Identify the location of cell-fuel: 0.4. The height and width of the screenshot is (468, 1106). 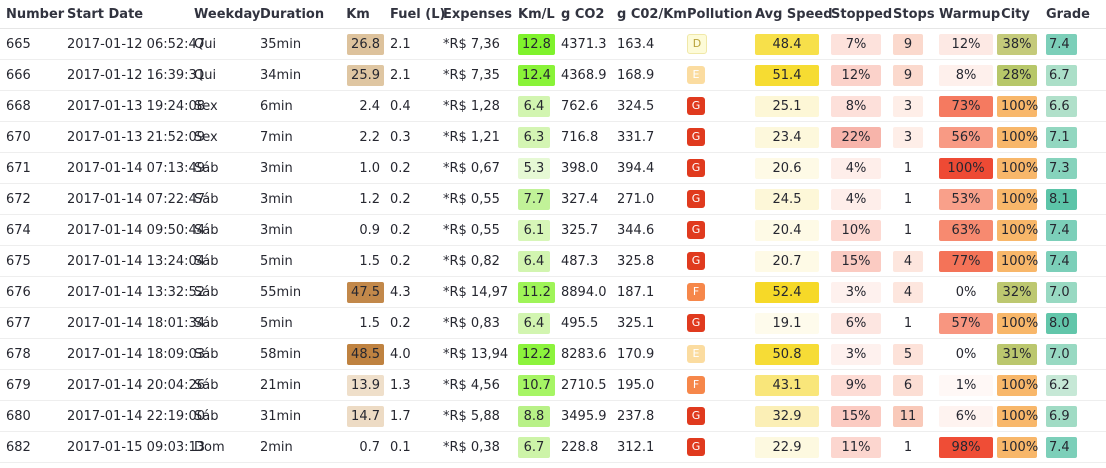
(410, 106).